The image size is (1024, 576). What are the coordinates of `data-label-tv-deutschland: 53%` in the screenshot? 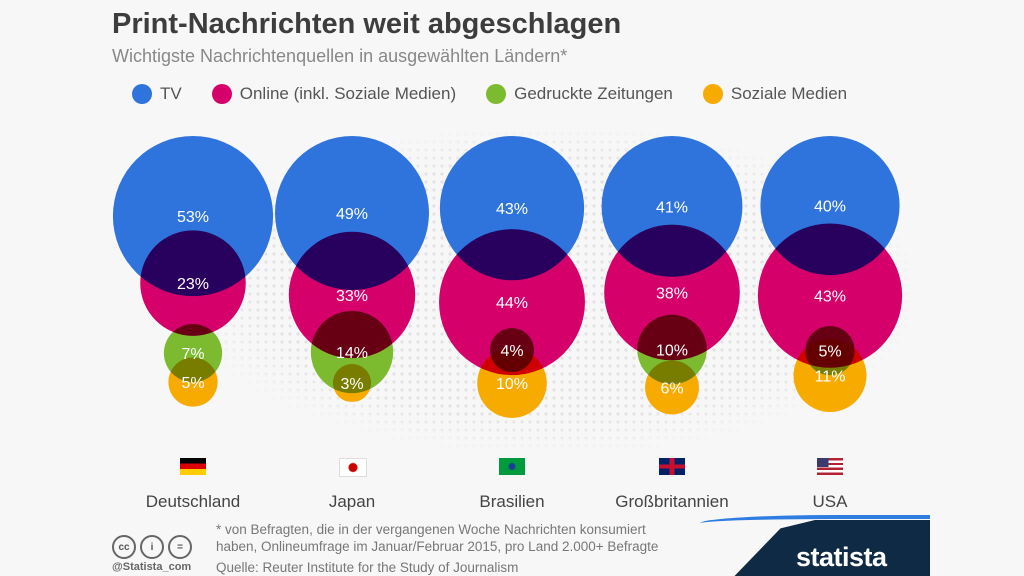 It's located at (193, 217).